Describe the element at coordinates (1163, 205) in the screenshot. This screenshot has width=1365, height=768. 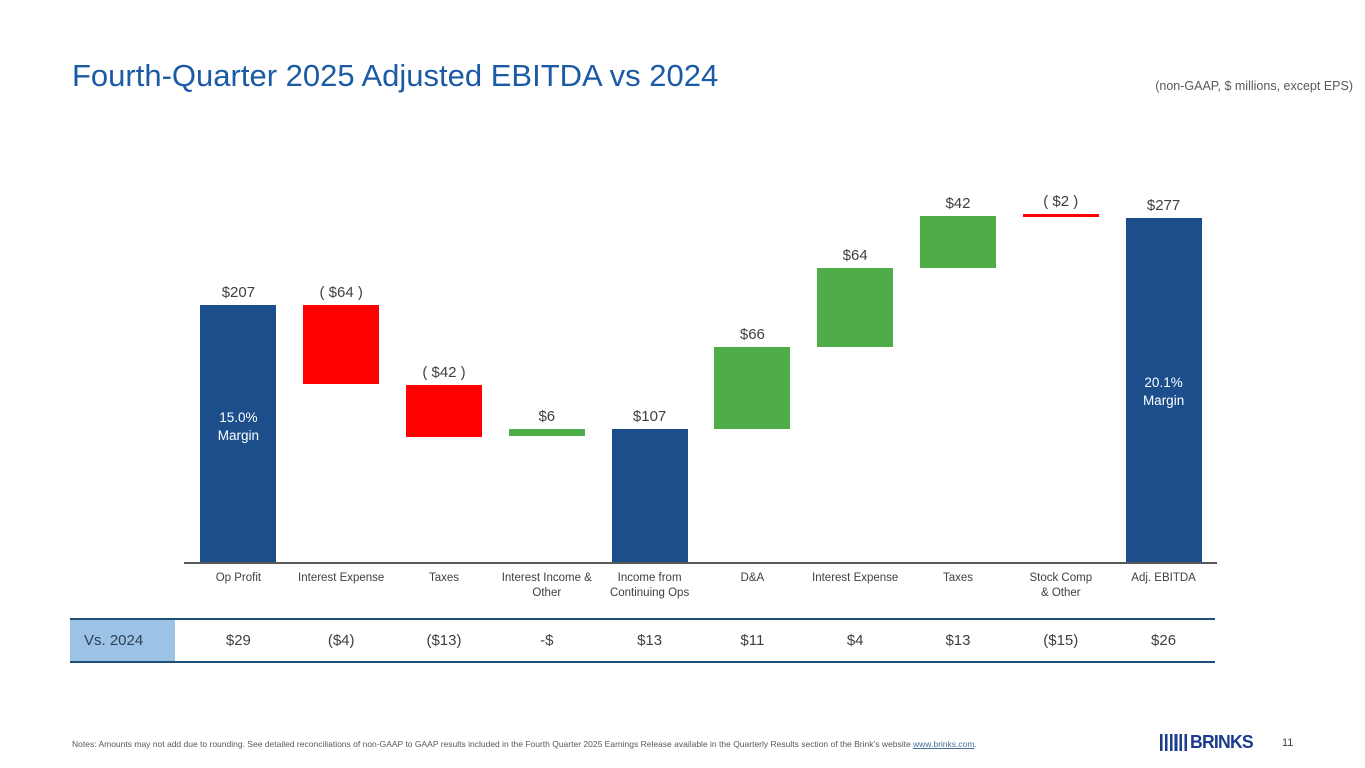
I see `bar-value-label-adj-ebitda: $277` at that location.